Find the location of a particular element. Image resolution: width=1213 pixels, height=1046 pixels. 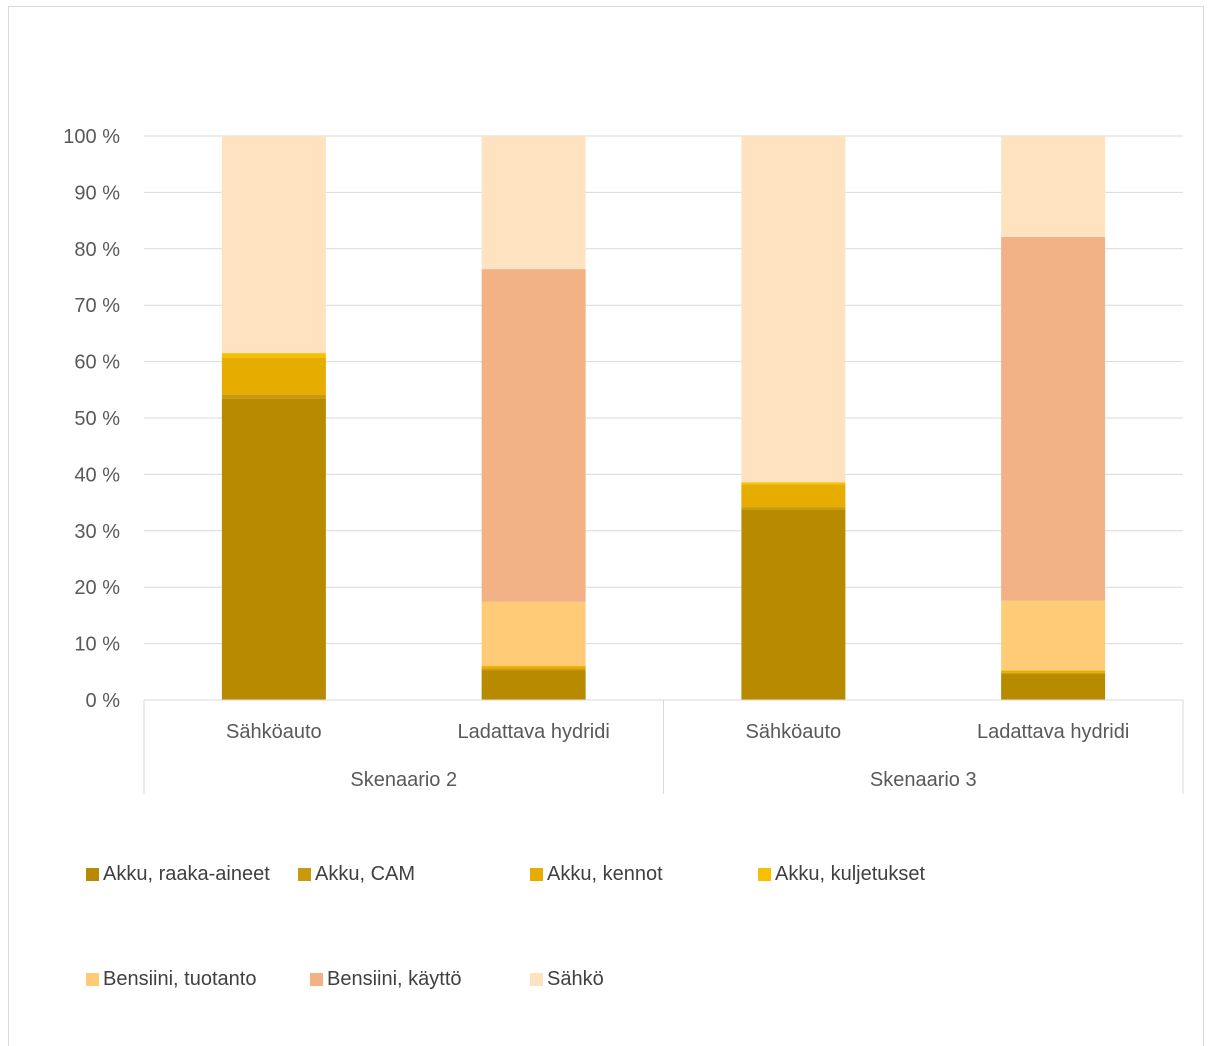

legend-item: Bensiini, tuotanto is located at coordinates (171, 979).